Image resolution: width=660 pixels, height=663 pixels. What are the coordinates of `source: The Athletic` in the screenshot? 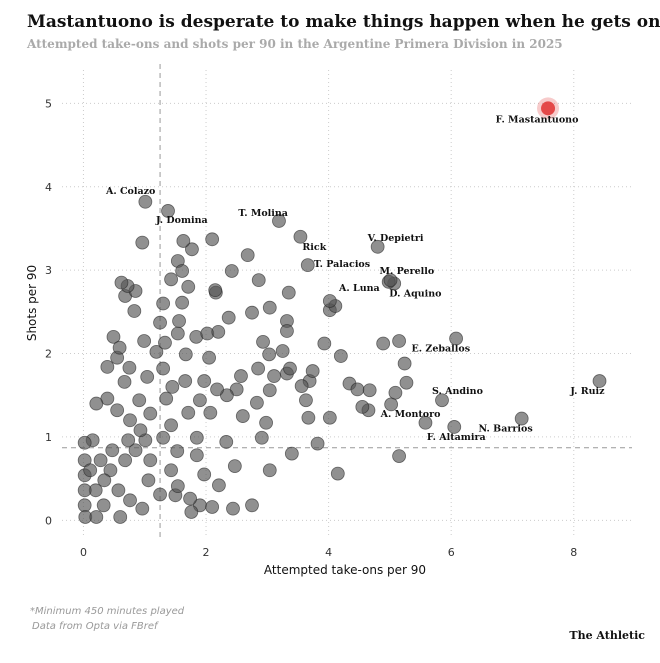 It's located at (607, 635).